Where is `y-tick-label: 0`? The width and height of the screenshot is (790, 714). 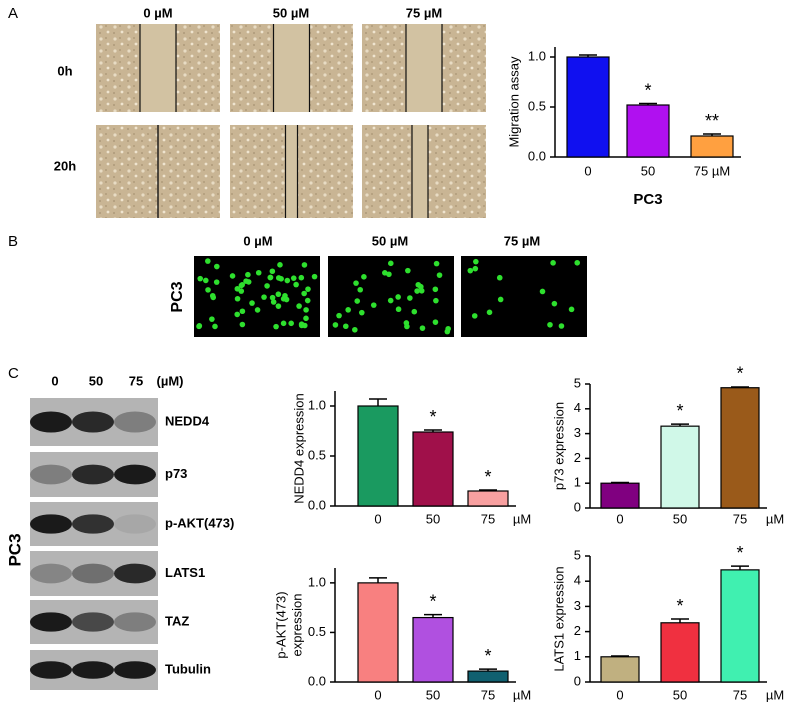 y-tick-label: 0 is located at coordinates (577, 506).